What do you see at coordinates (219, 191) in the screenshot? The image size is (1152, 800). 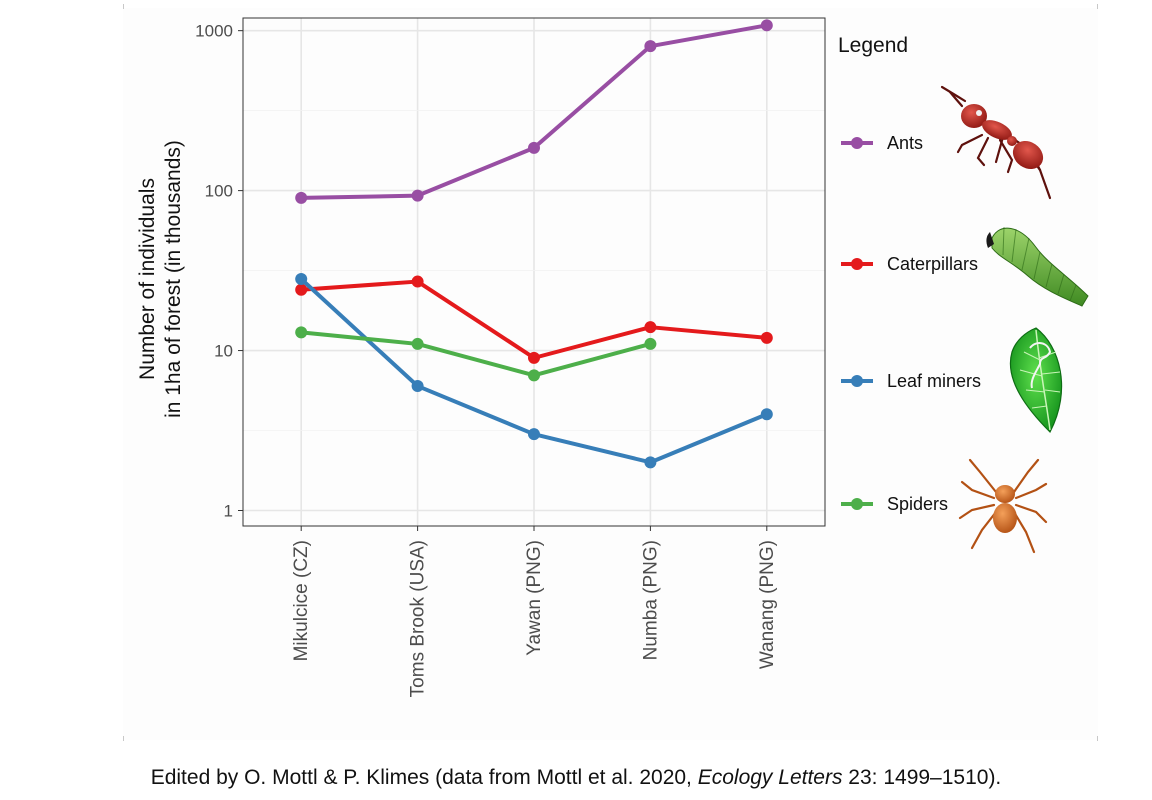 I see `y-tick-label: 100` at bounding box center [219, 191].